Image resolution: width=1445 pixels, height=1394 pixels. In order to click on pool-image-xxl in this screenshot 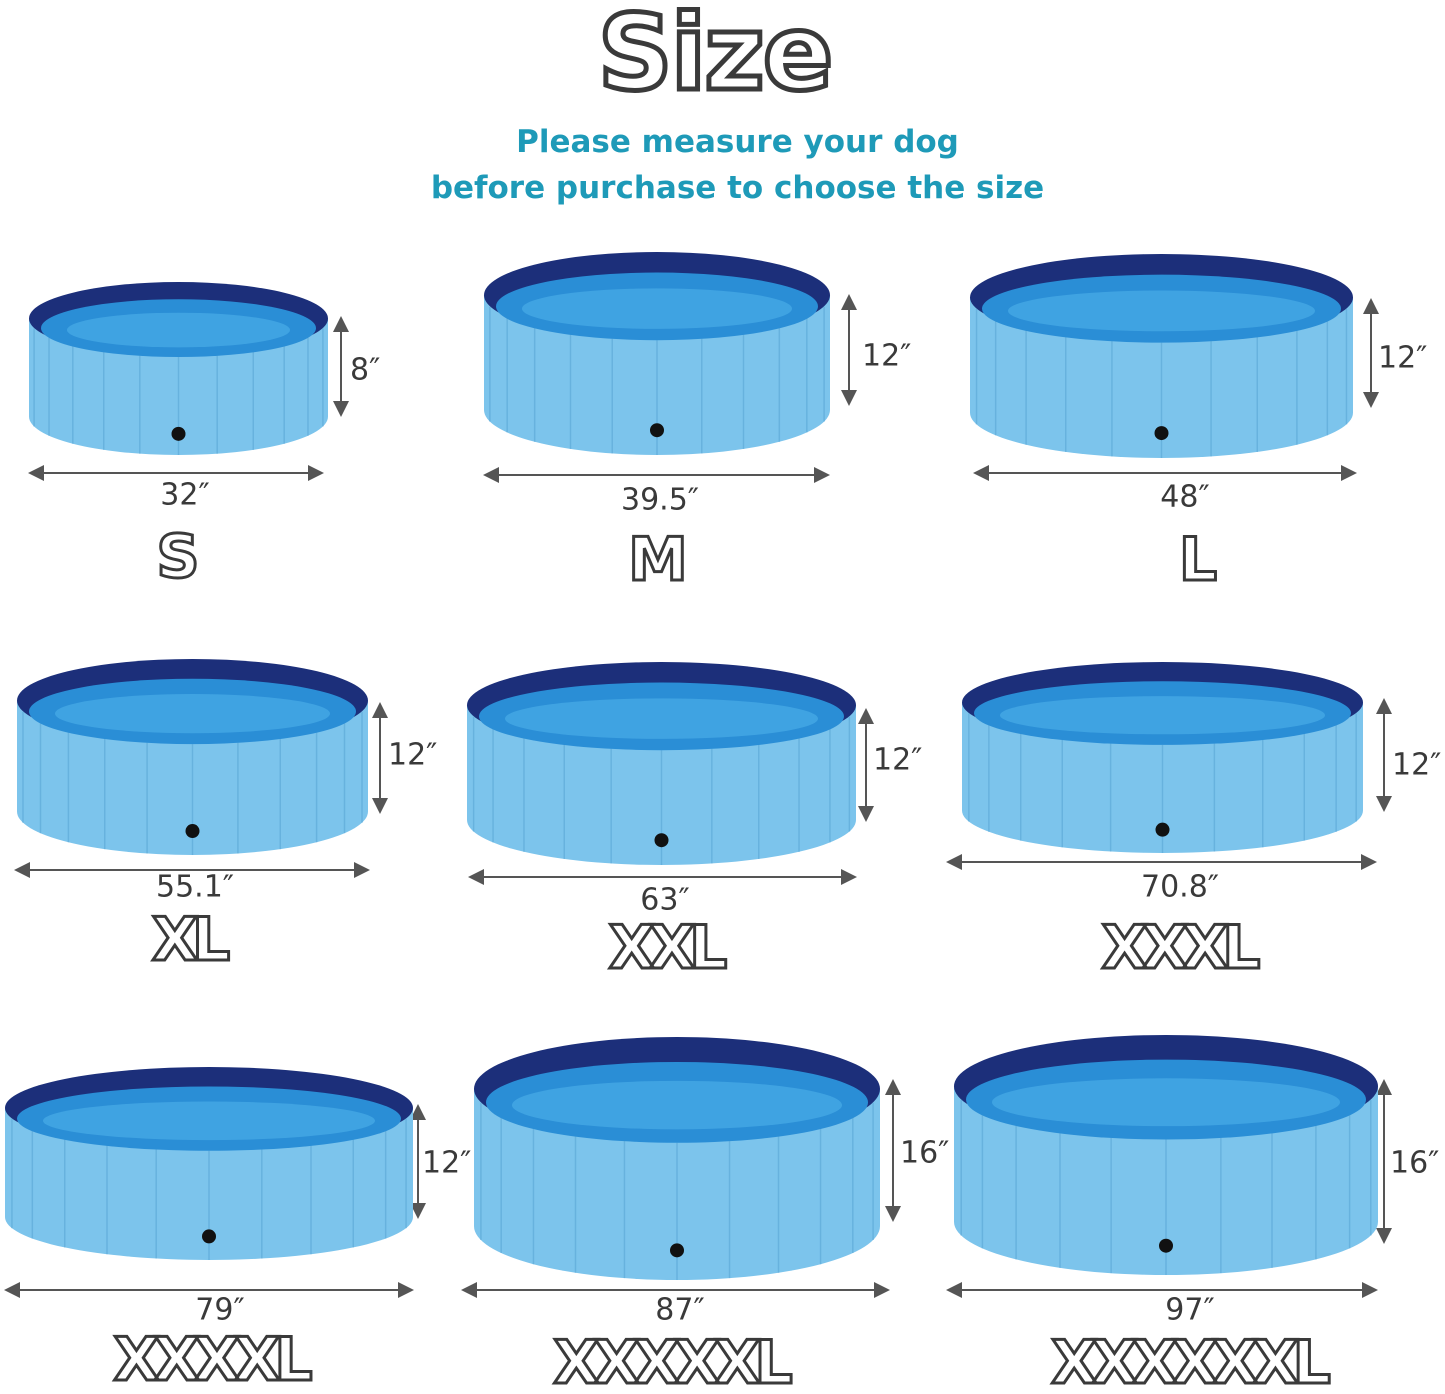, I will do `click(661, 762)`.